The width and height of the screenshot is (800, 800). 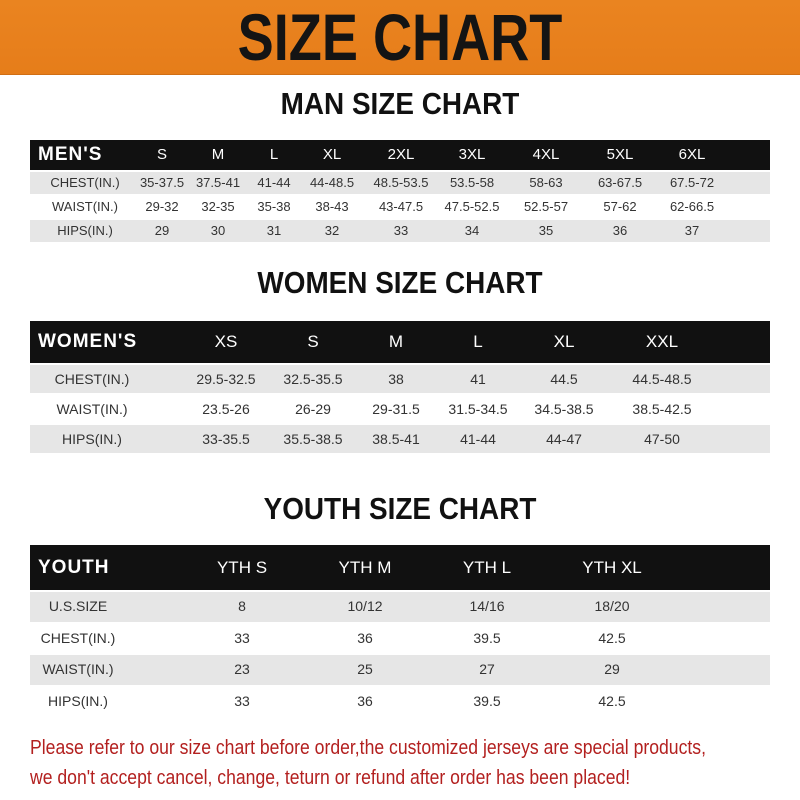 I want to click on table-cell: 44.5-48.5, so click(x=662, y=379).